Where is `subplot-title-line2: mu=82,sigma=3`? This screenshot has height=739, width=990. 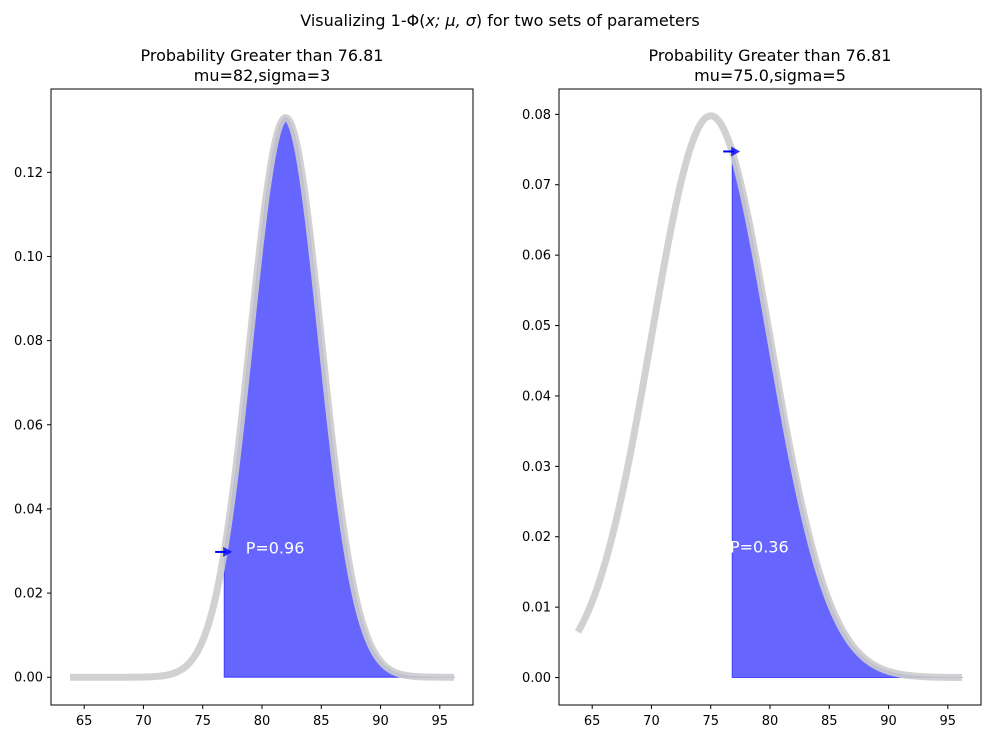
subplot-title-line2: mu=82,sigma=3 is located at coordinates (262, 75).